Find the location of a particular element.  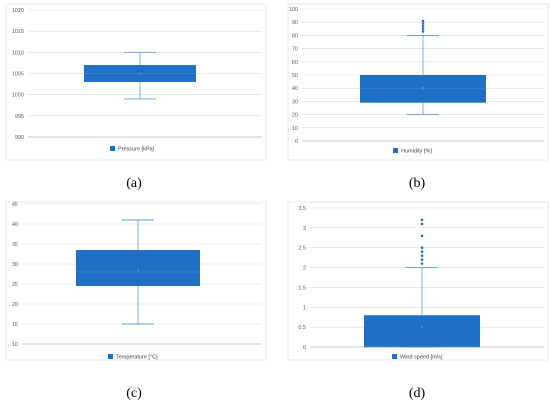

legend-label: Humidity [%] is located at coordinates (416, 152).